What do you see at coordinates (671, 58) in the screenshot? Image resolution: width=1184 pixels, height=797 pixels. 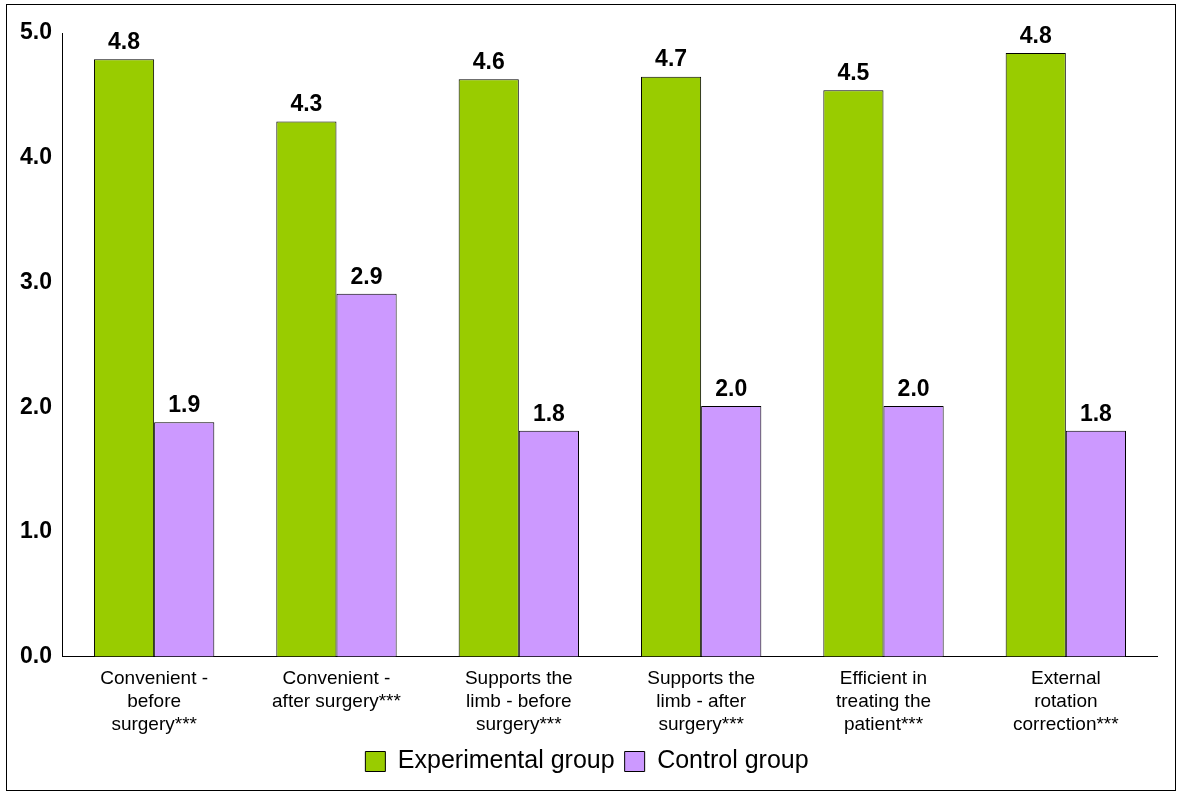 I see `data-label: 4.7` at bounding box center [671, 58].